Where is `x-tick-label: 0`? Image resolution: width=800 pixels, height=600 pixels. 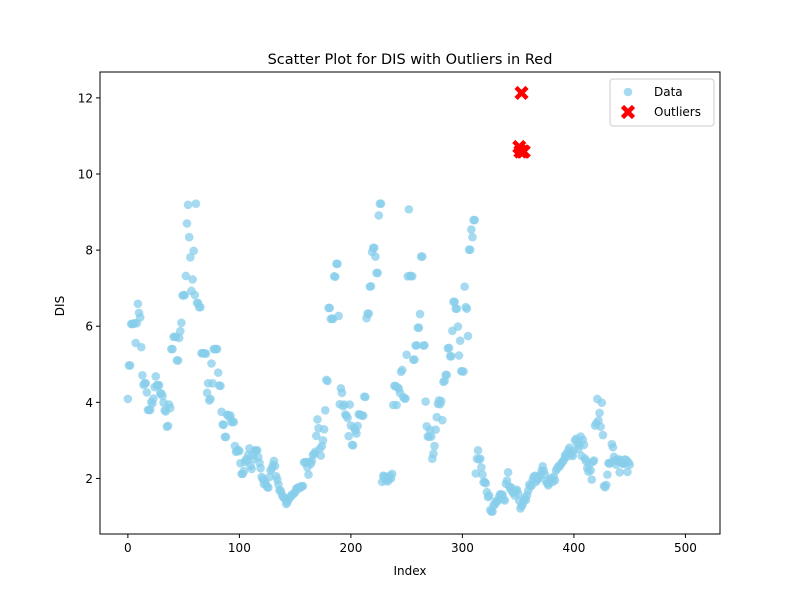 x-tick-label: 0 is located at coordinates (128, 548).